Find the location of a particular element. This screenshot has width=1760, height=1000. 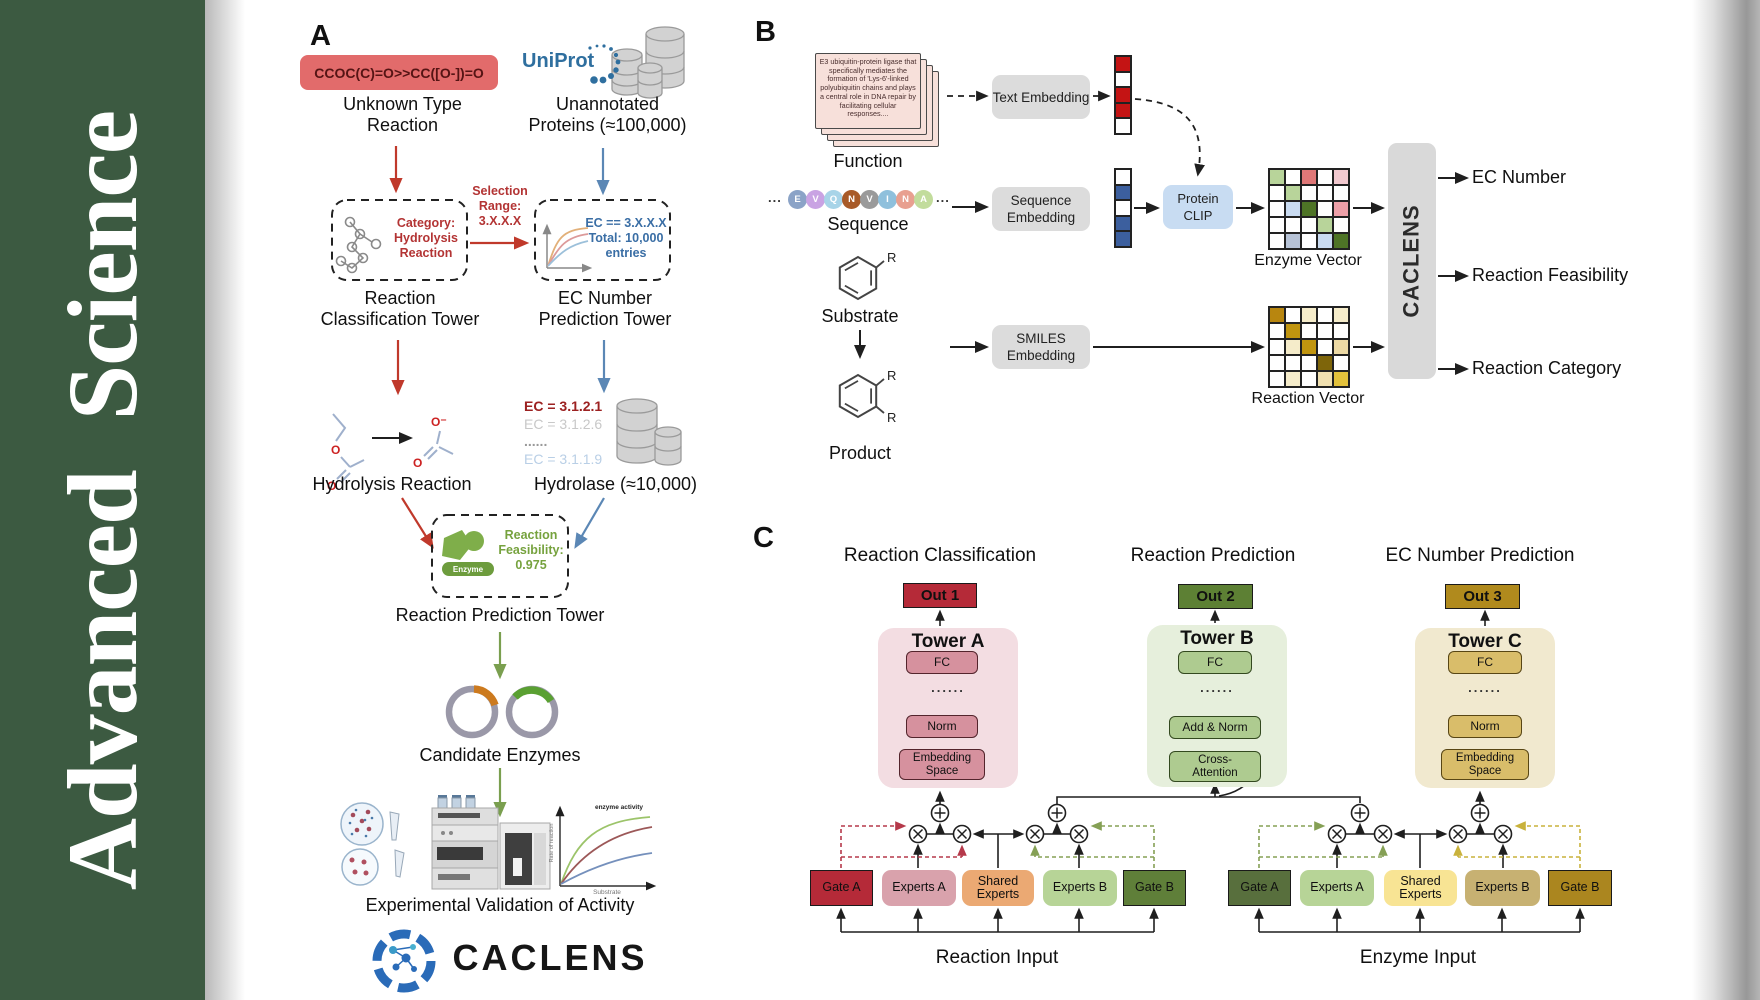

tower-c-fc: FC is located at coordinates (1485, 662).